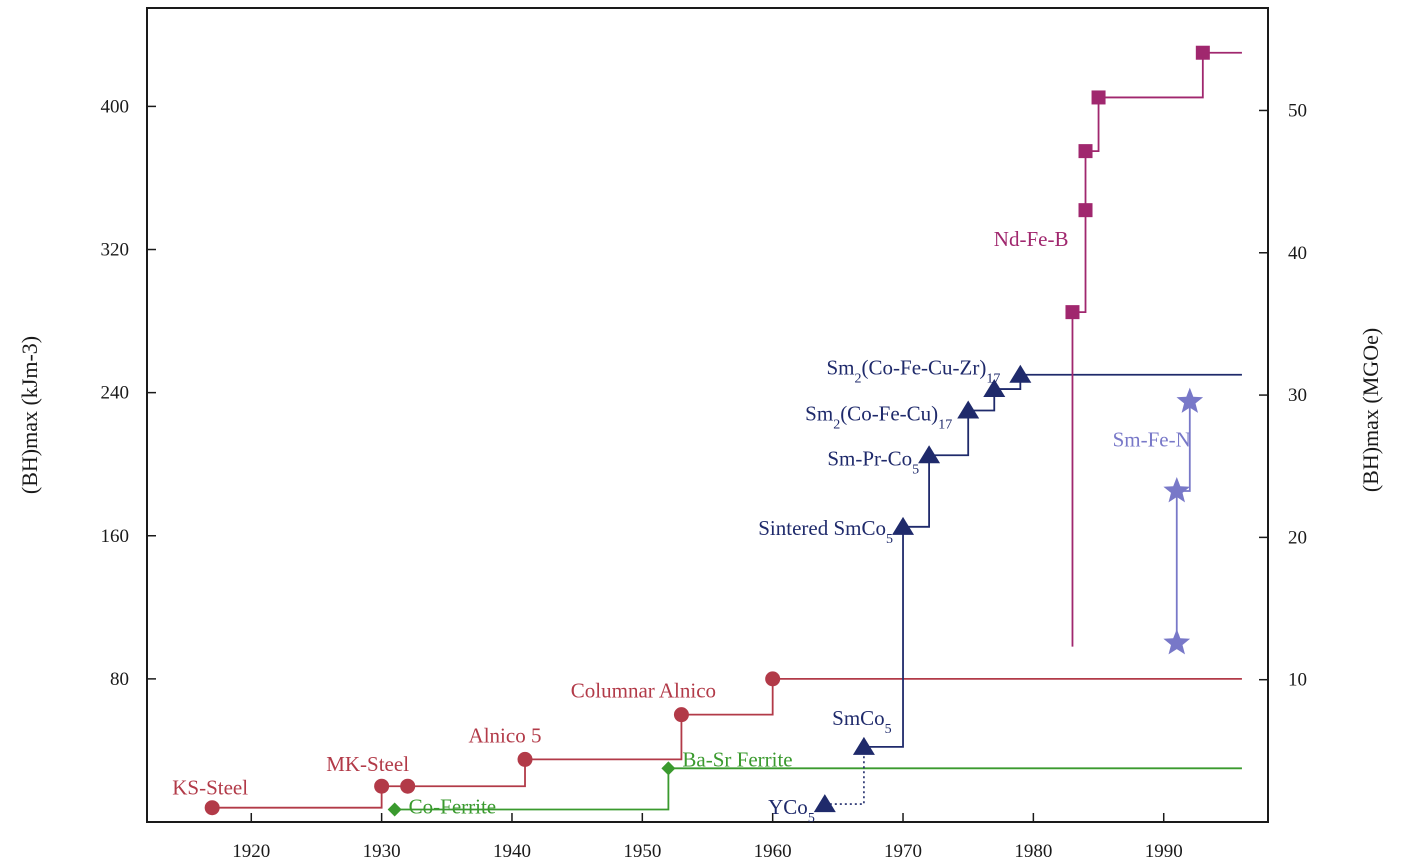 Image resolution: width=1401 pixels, height=866 pixels. I want to click on data-label: Sm-Pr-Co5, so click(873, 461).